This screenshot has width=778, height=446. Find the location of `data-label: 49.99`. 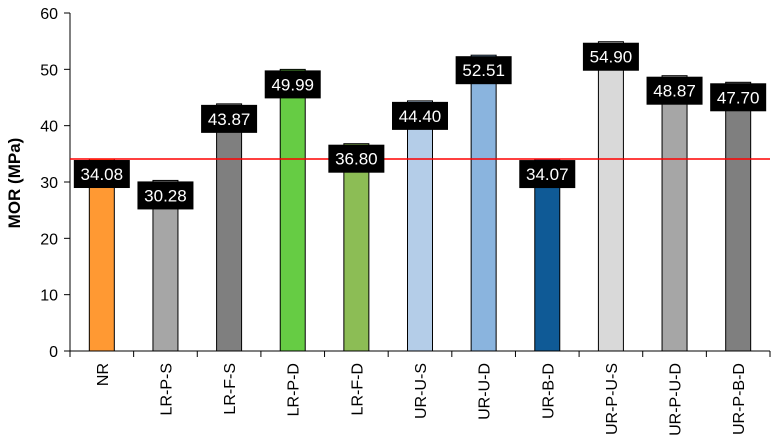

data-label: 49.99 is located at coordinates (292, 84).